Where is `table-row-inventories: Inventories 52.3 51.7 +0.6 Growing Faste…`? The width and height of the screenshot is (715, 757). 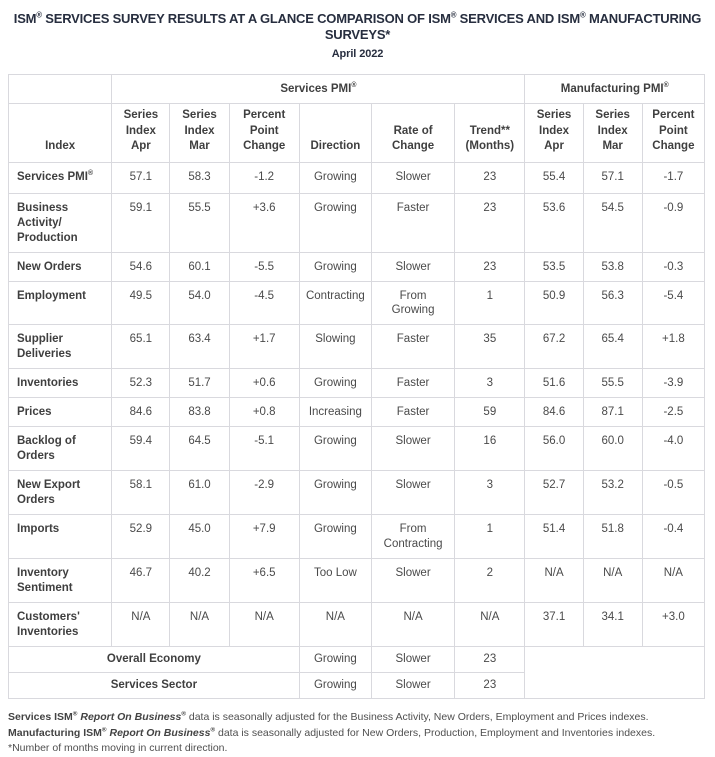
table-row-inventories: Inventories 52.3 51.7 +0.6 Growing Faste… is located at coordinates (356, 383).